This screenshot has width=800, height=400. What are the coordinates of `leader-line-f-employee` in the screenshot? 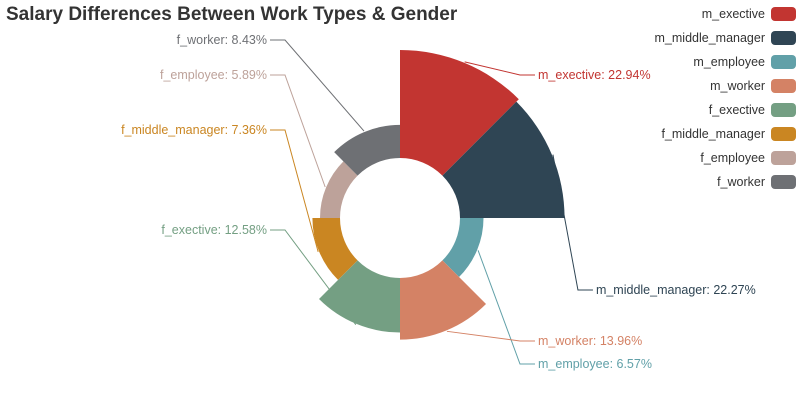 It's located at (298, 131).